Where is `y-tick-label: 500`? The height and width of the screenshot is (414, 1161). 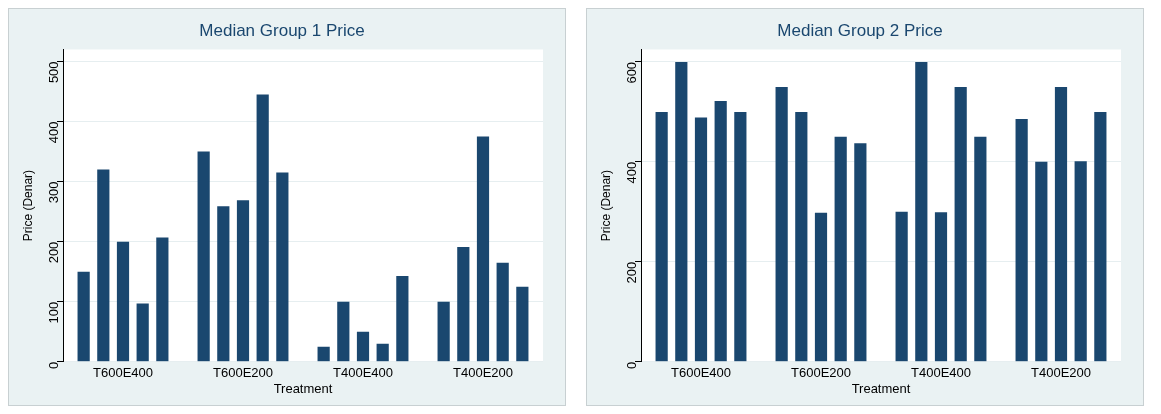
y-tick-label: 500 is located at coordinates (53, 72).